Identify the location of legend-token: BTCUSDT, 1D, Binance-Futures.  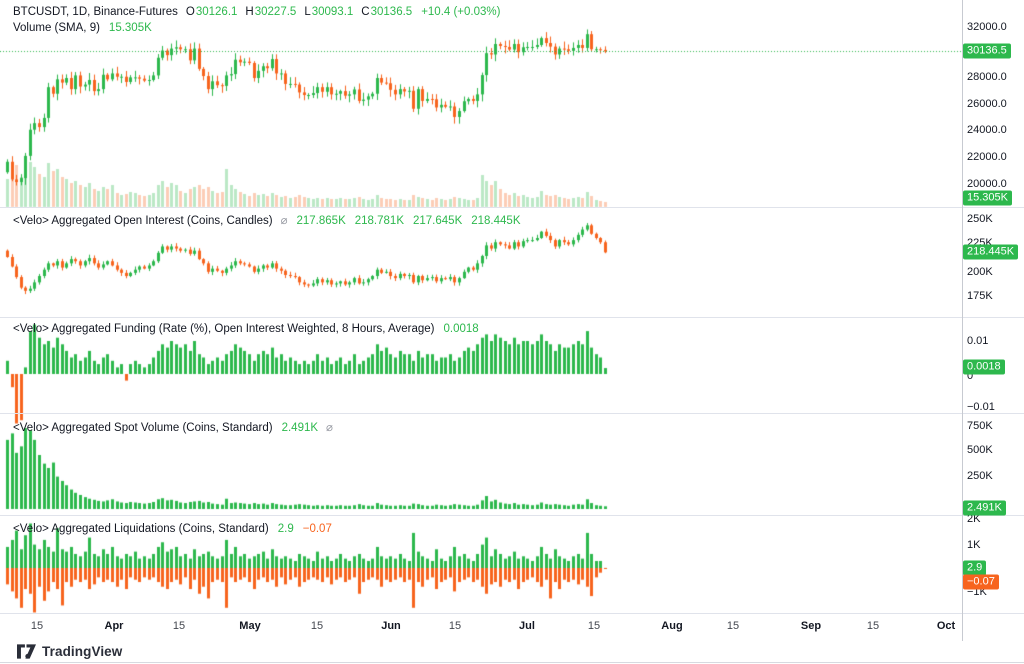
(95, 12).